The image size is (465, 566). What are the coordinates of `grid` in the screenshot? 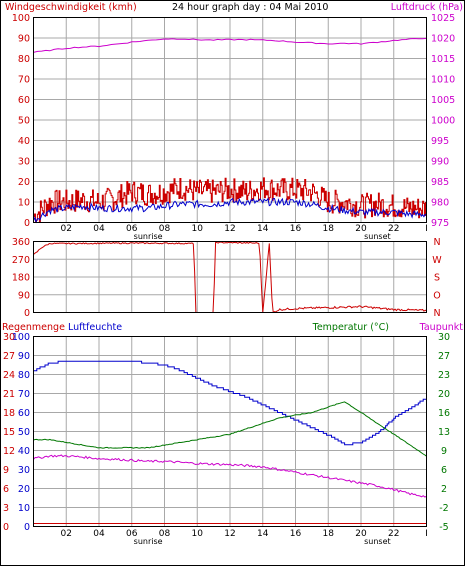 It's located at (230, 277).